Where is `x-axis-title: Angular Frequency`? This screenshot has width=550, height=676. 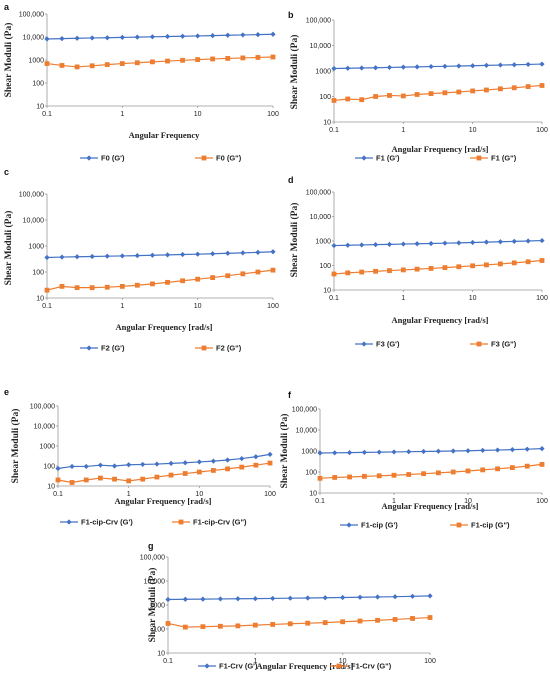
x-axis-title: Angular Frequency is located at coordinates (165, 135).